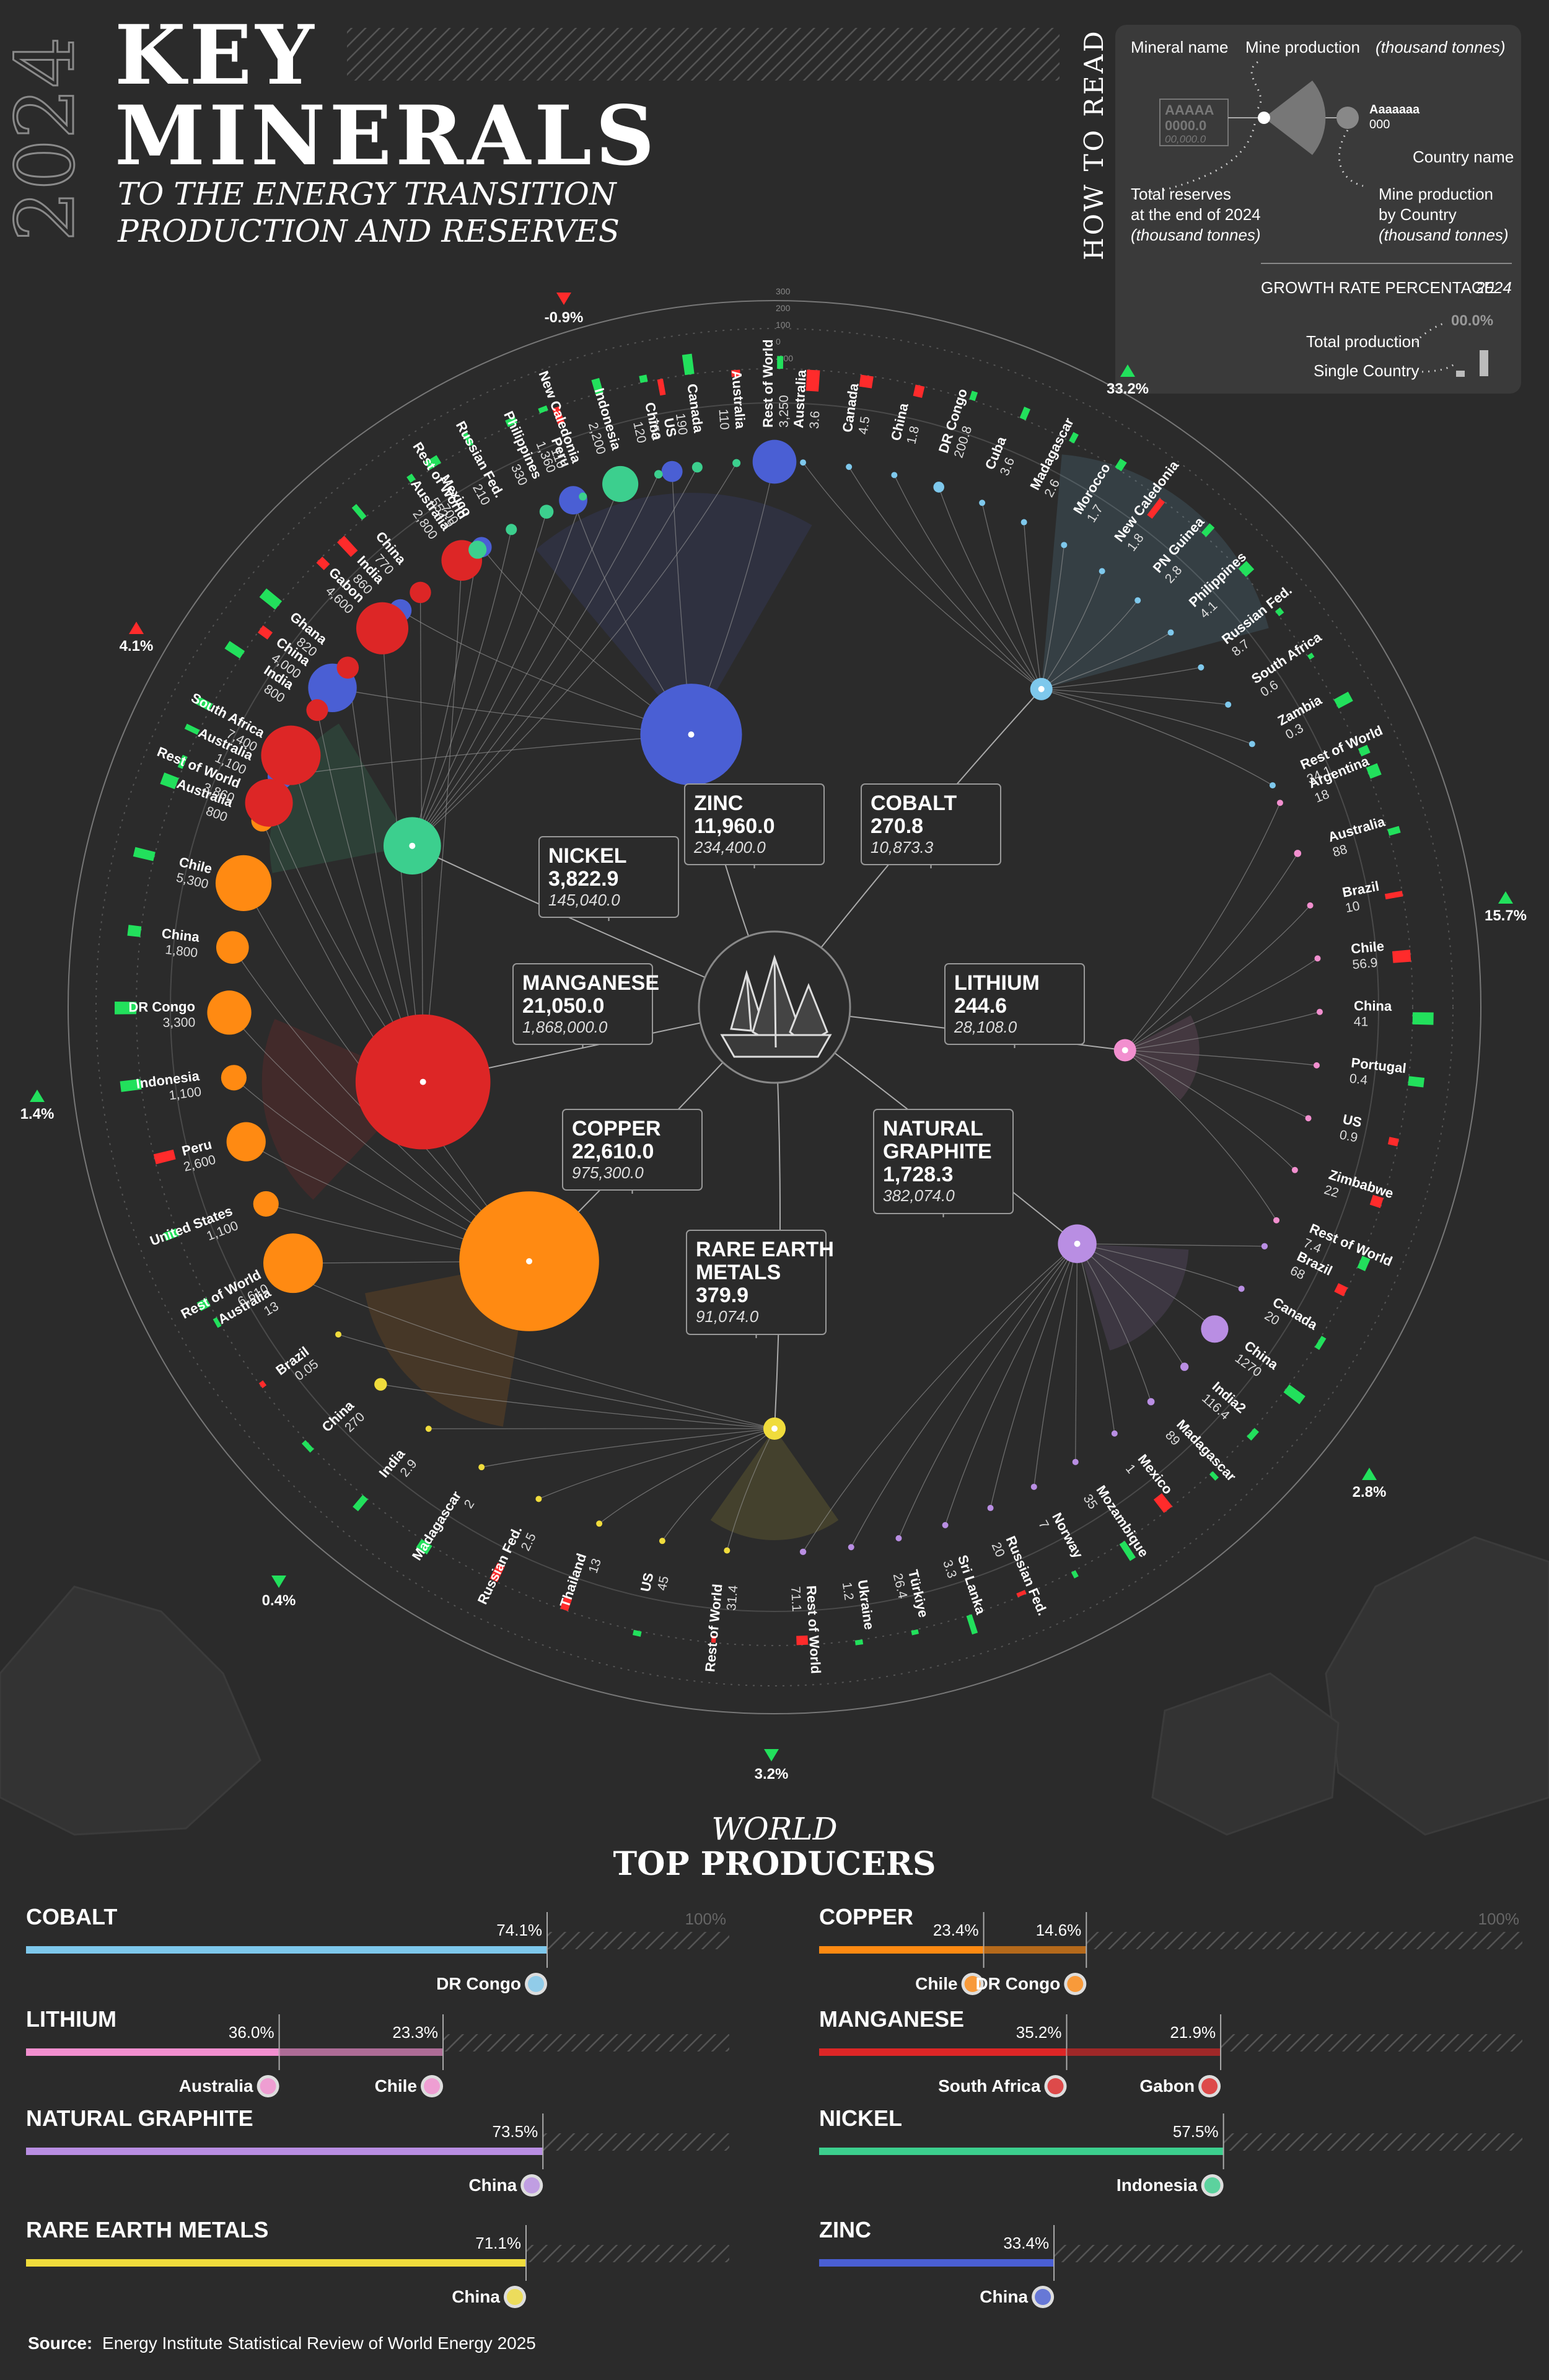 The width and height of the screenshot is (1549, 2380). Describe the element at coordinates (216, 2086) in the screenshot. I see `producer-country-label: Australia` at that location.